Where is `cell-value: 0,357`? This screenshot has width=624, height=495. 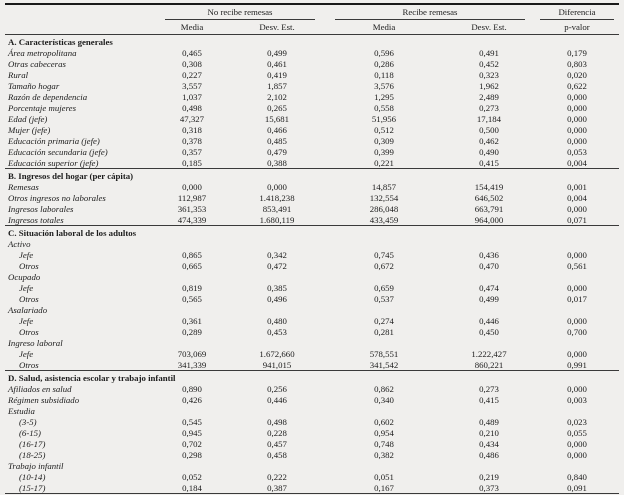 cell-value: 0,357 is located at coordinates (192, 151).